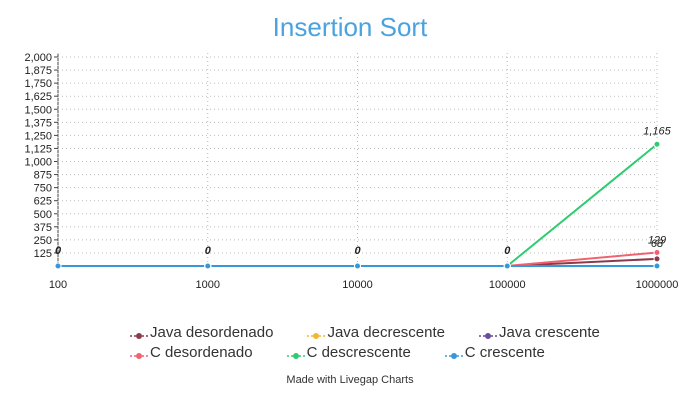 The height and width of the screenshot is (400, 700). I want to click on y-tick-label: 625, so click(43, 202).